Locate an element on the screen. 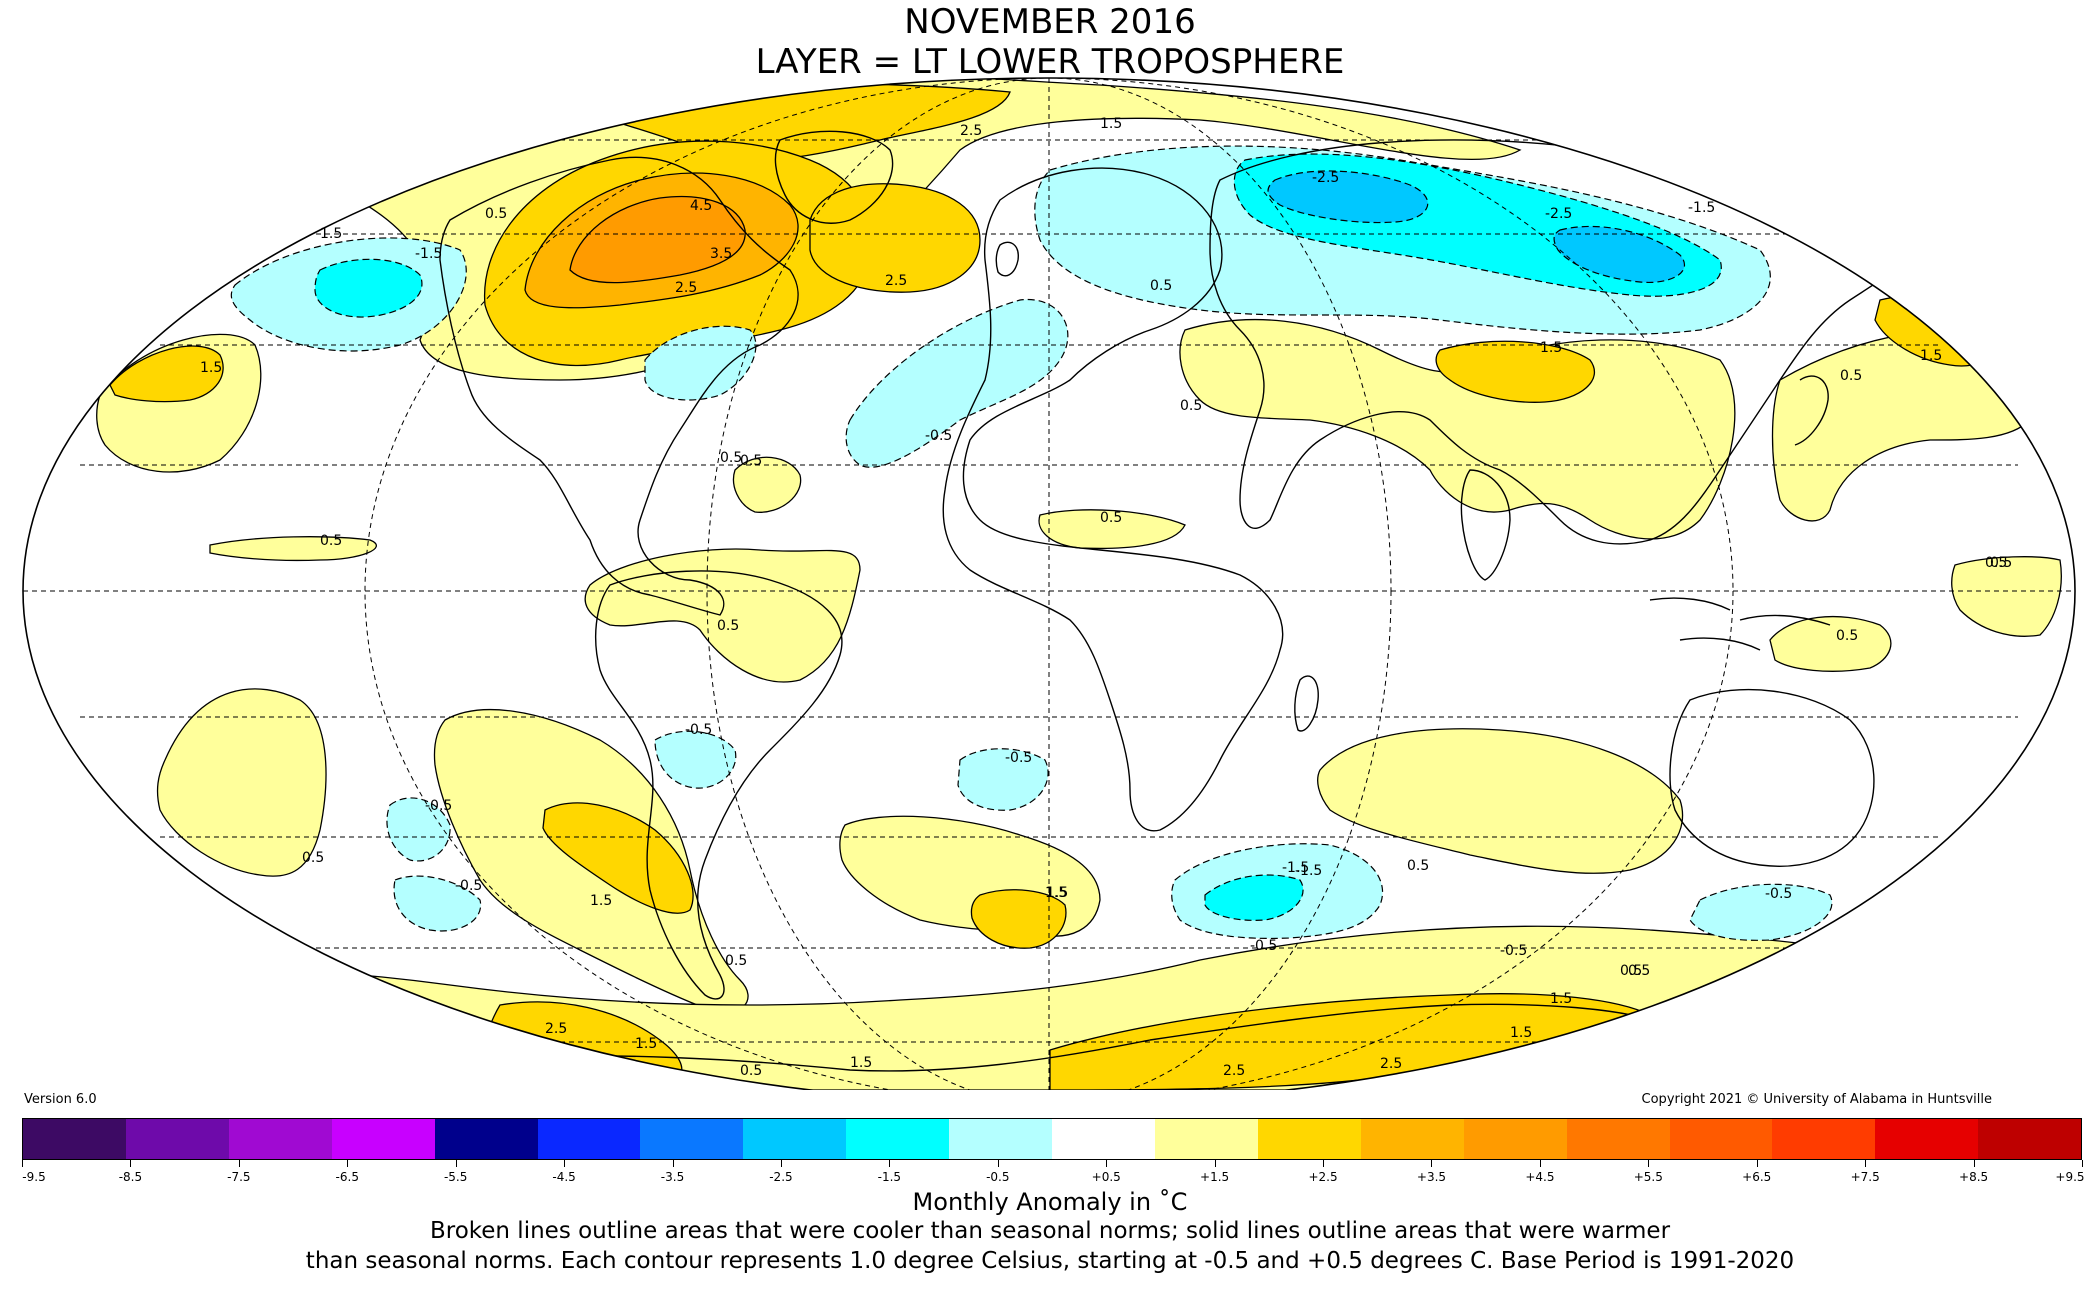 The width and height of the screenshot is (2100, 1300). colorbar-tick-label: +7.5 is located at coordinates (1865, 1177).